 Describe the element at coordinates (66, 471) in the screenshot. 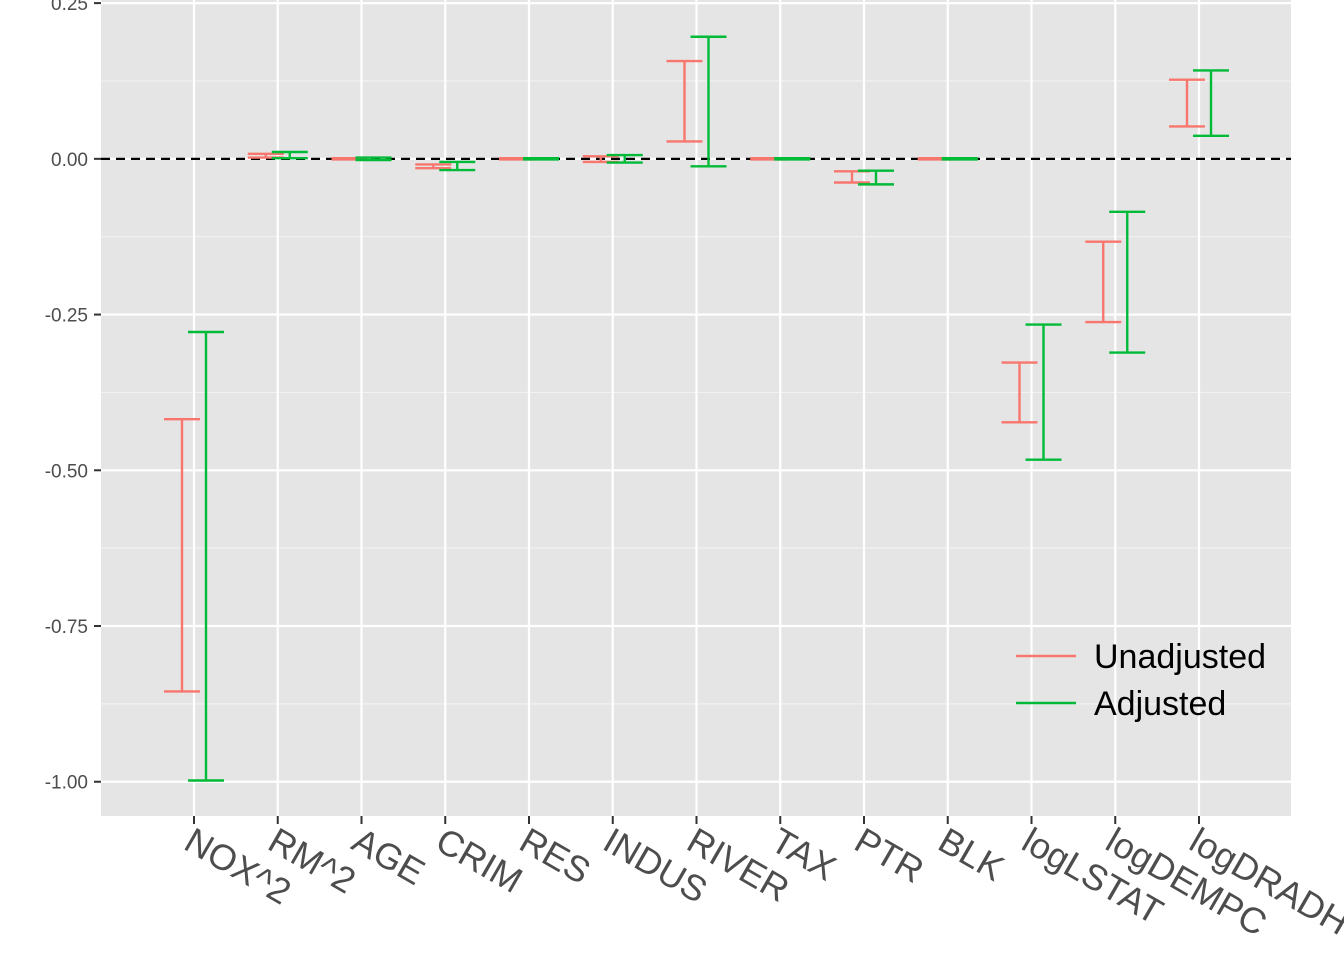

I see `y-tick-label: -0.50` at that location.